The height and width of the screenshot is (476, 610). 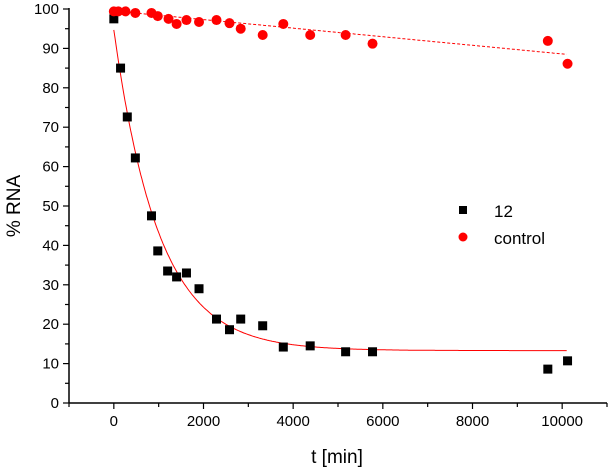 I want to click on fit-curve-control, so click(x=340, y=32).